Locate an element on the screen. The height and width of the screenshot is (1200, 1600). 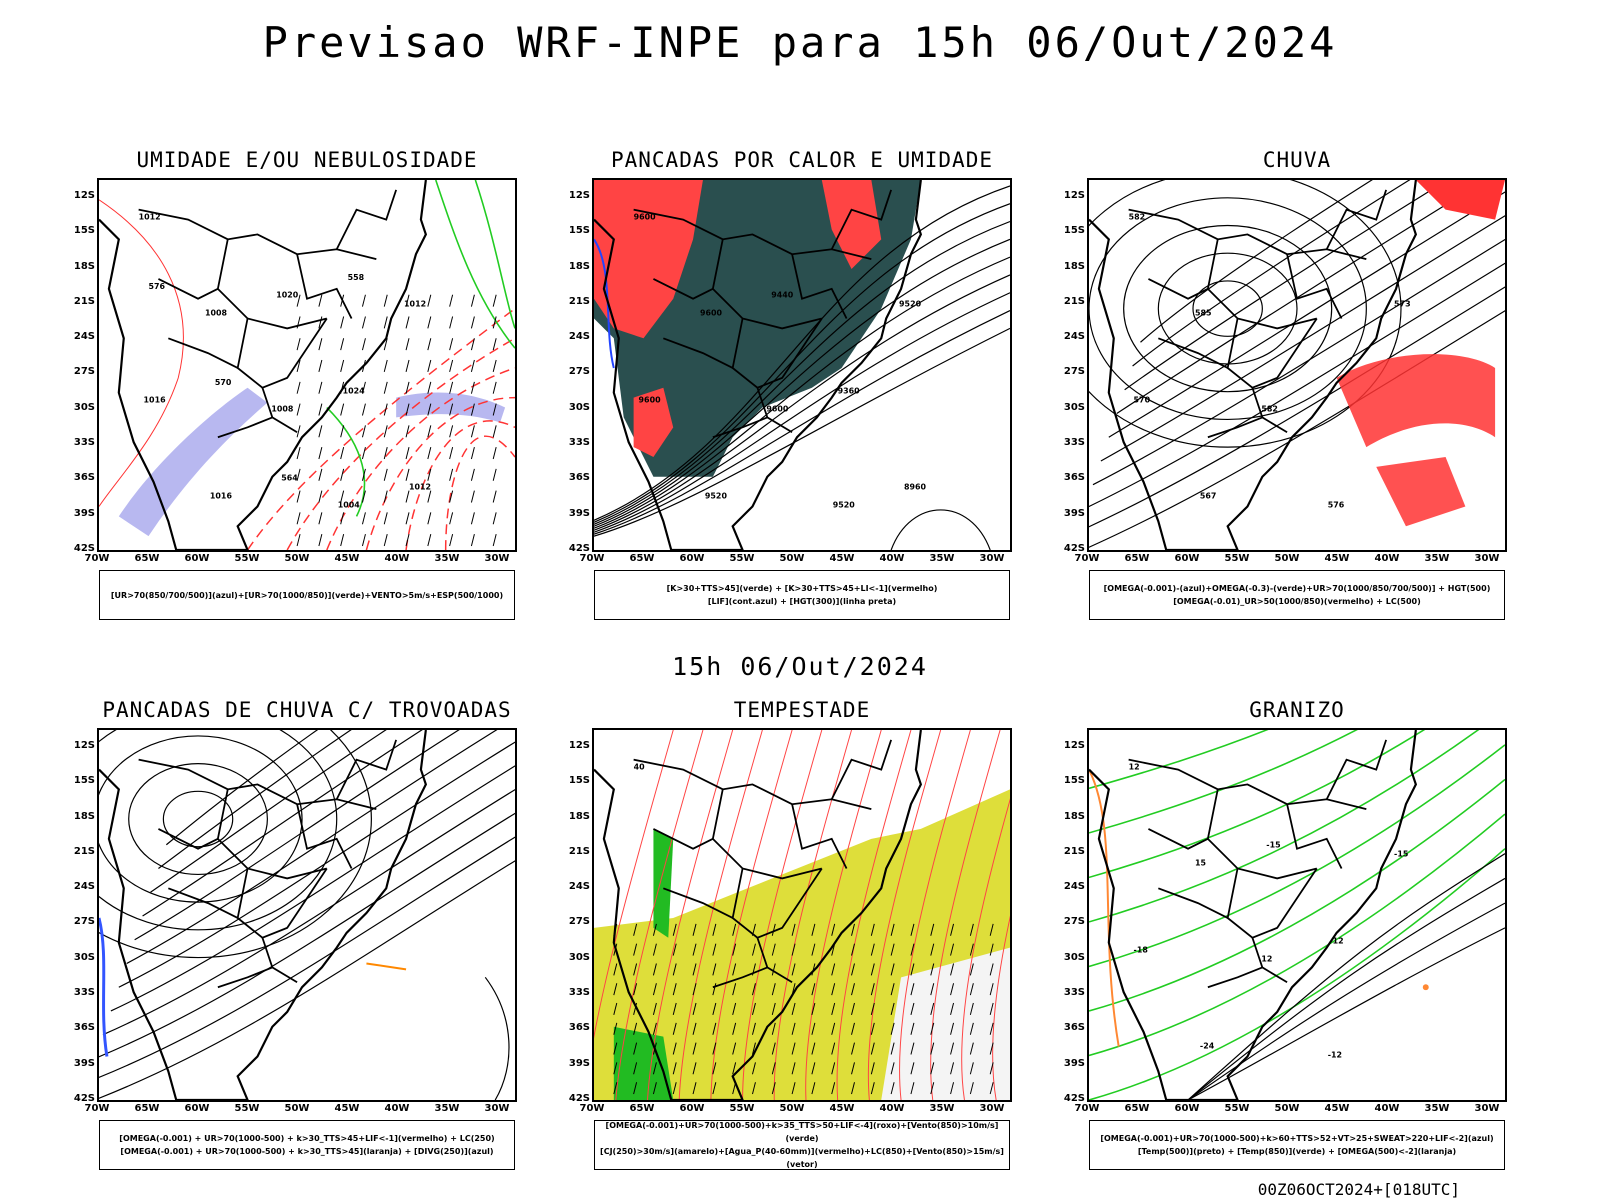
panel-4-map-canvas is located at coordinates (307, 915).